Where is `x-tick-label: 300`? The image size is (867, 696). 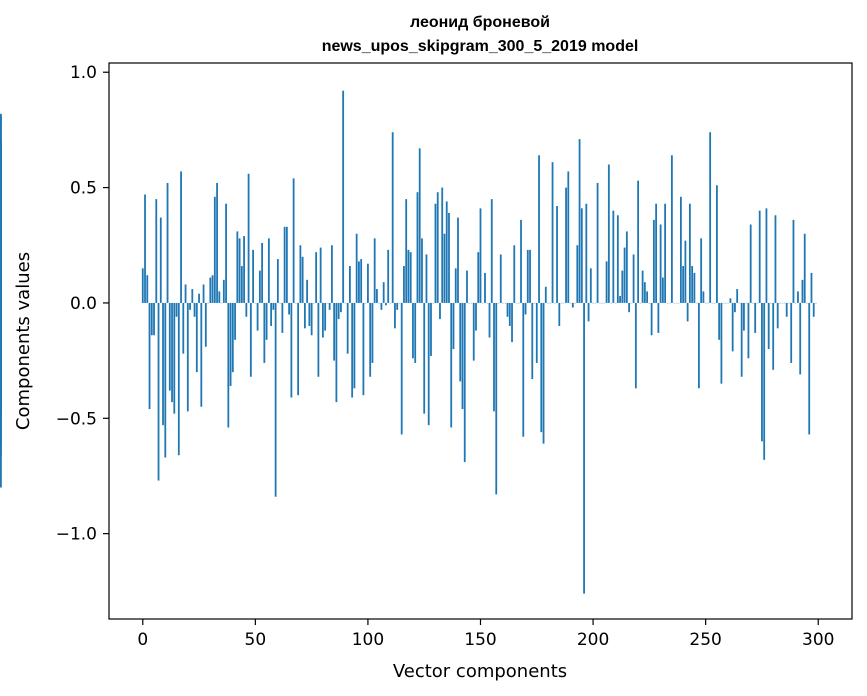
x-tick-label: 300 is located at coordinates (818, 640).